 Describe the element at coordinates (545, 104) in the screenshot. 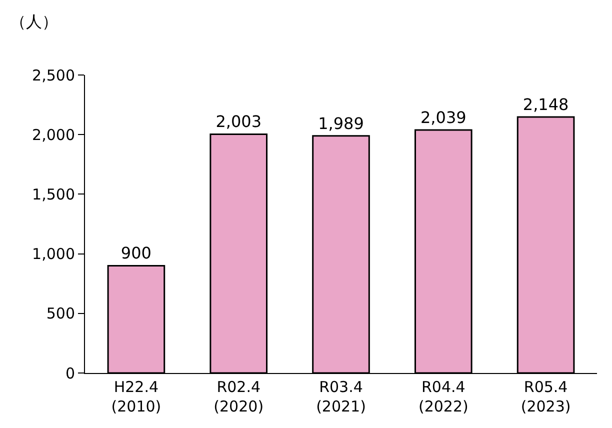

I see `data-label: 2,148` at that location.